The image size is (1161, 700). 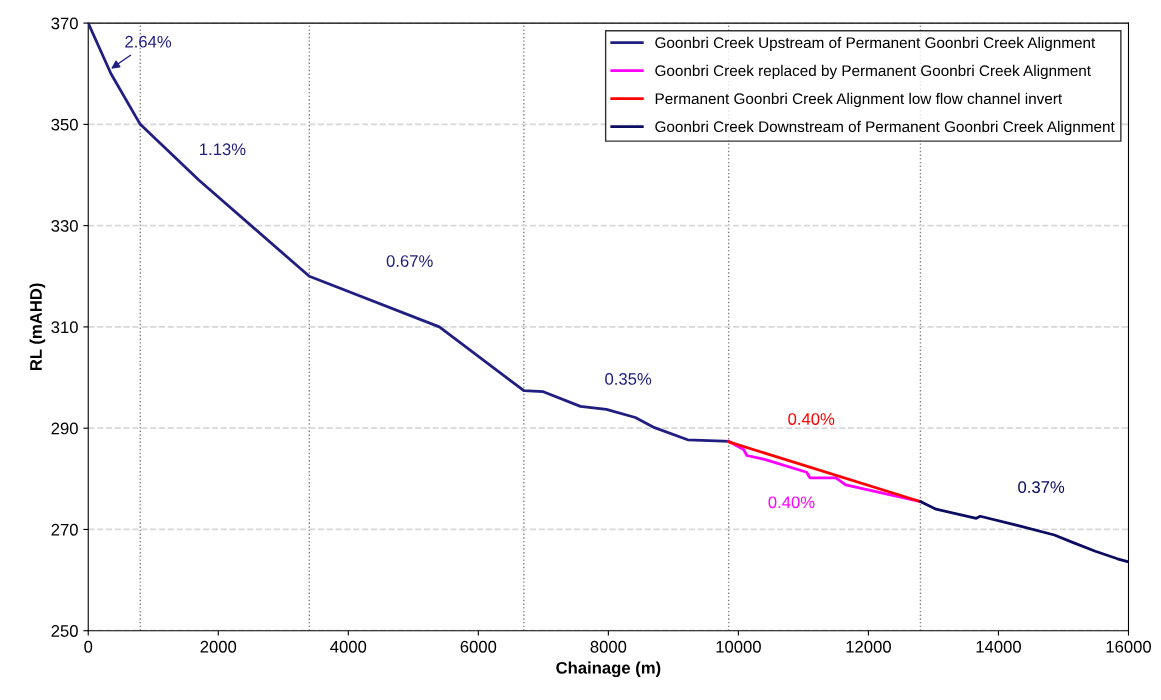 What do you see at coordinates (859, 100) in the screenshot?
I see `legend-label: Permanent Goonbri Creek Alignment low flow channel invert` at bounding box center [859, 100].